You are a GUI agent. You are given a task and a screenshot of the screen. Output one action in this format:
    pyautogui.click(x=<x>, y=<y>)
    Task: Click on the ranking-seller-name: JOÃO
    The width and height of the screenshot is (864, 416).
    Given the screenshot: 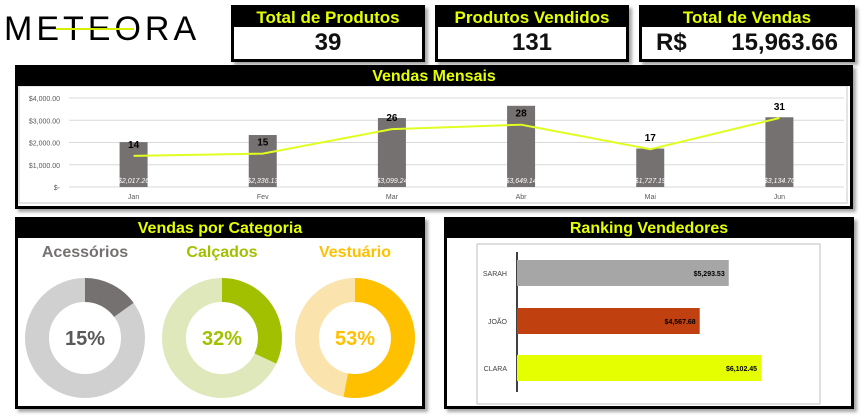 What is the action you would take?
    pyautogui.click(x=498, y=321)
    